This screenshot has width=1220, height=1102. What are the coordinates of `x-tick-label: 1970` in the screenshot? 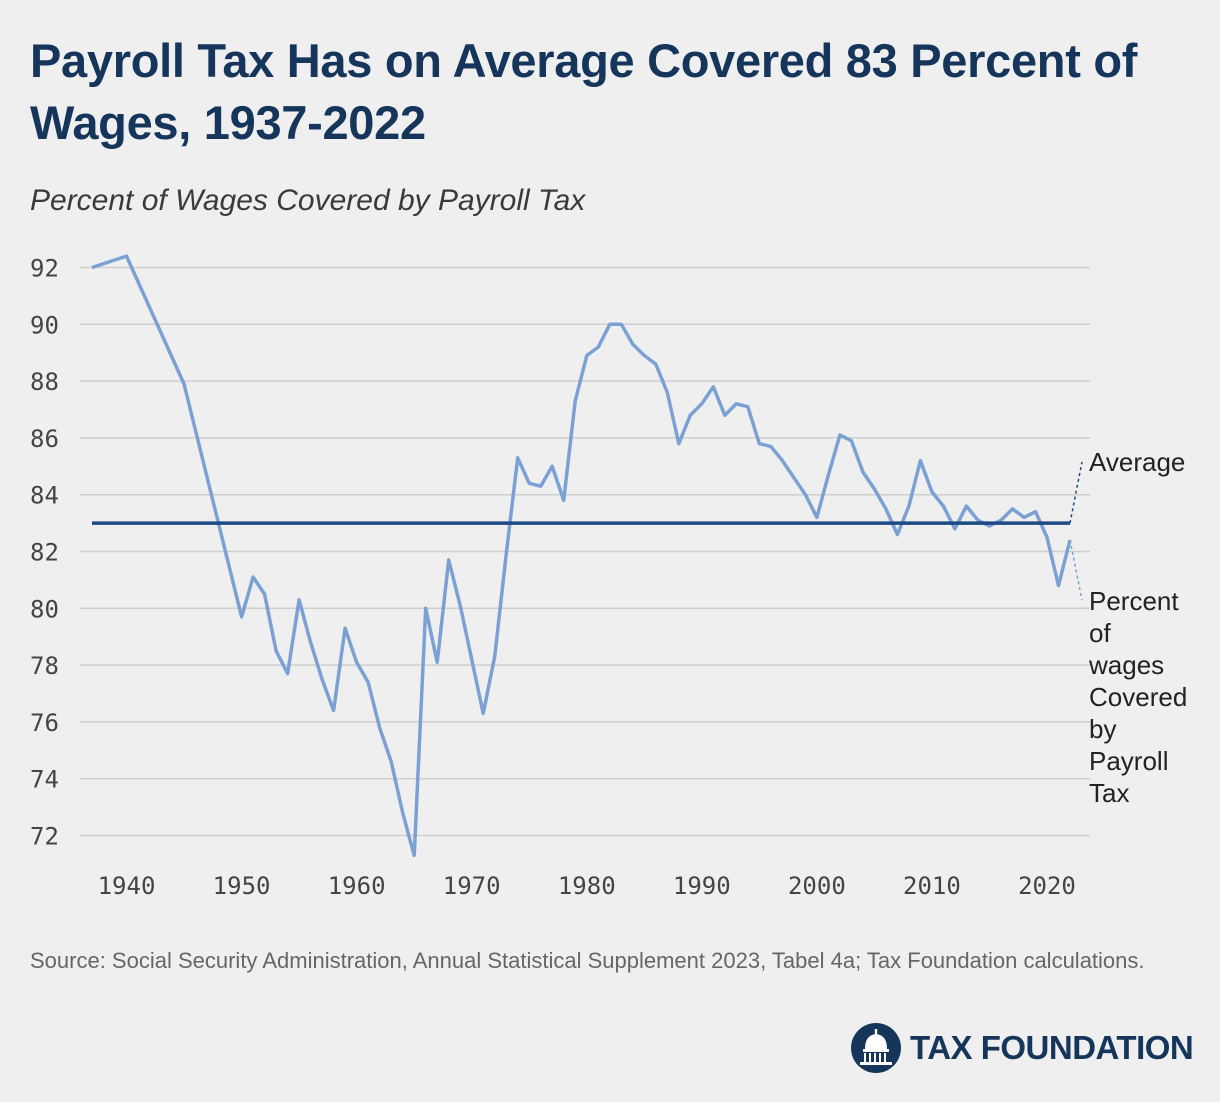 It's located at (472, 886).